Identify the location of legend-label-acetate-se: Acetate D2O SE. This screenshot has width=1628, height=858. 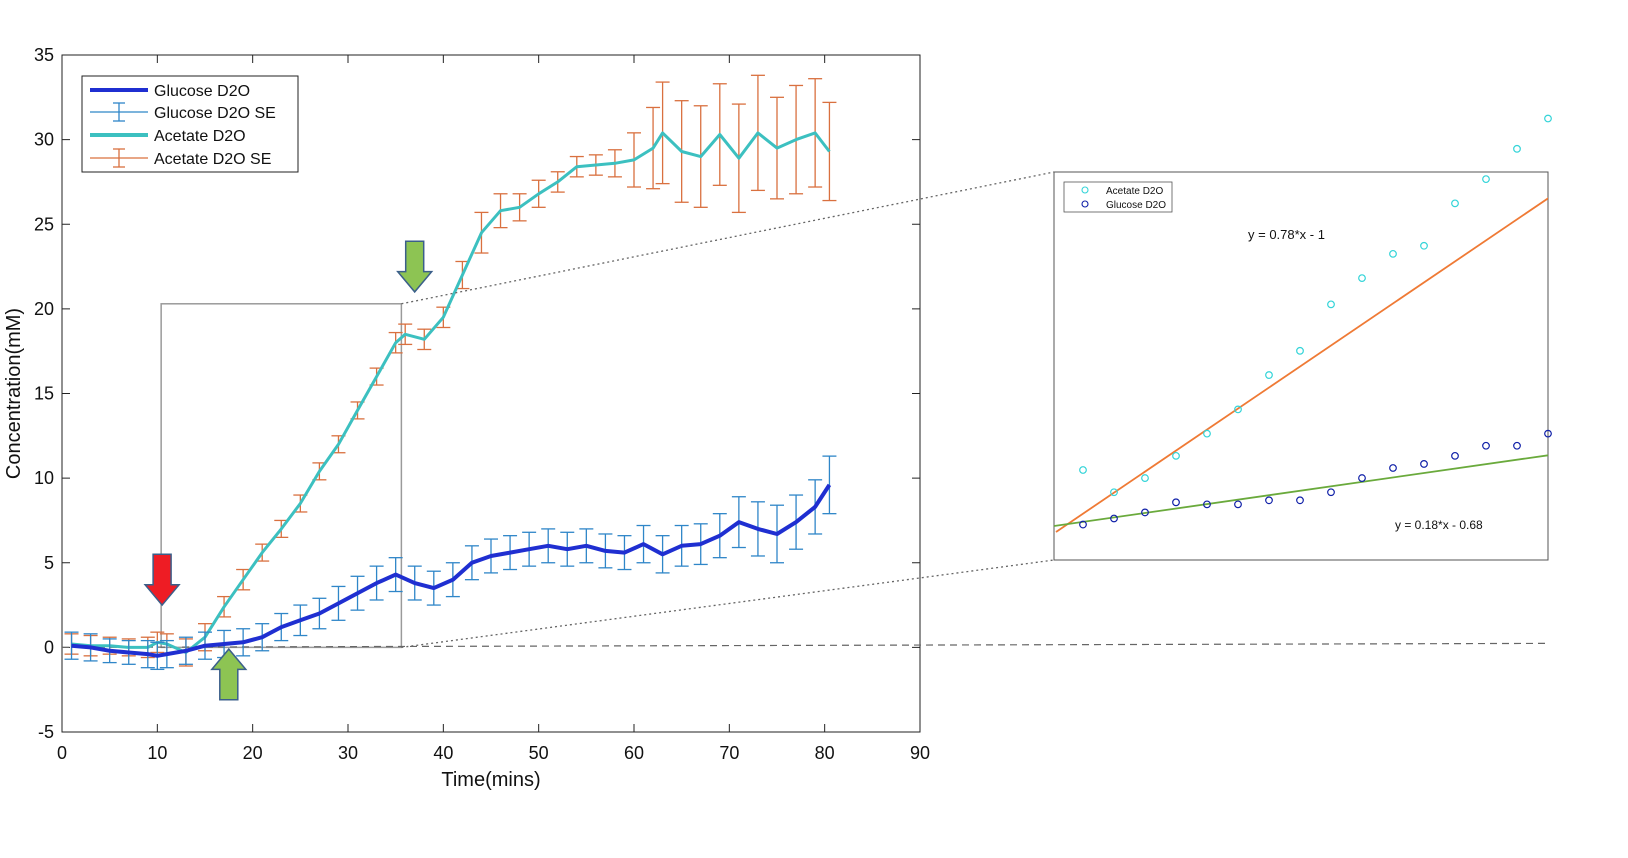
(212, 159).